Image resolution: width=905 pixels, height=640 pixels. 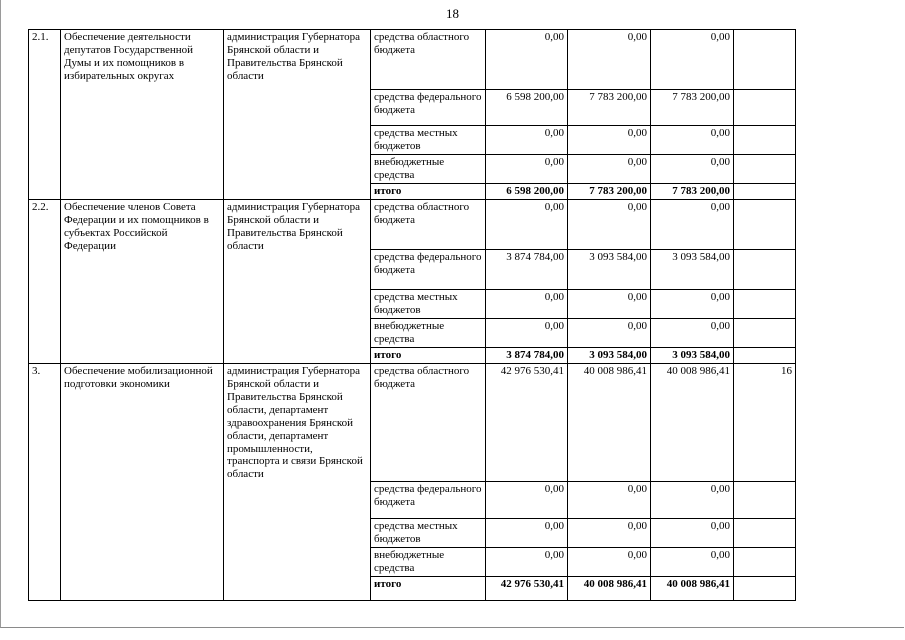 I want to click on funding-row: средства местных бюджетов 0,00 0,00 0,00, so click(x=412, y=303).